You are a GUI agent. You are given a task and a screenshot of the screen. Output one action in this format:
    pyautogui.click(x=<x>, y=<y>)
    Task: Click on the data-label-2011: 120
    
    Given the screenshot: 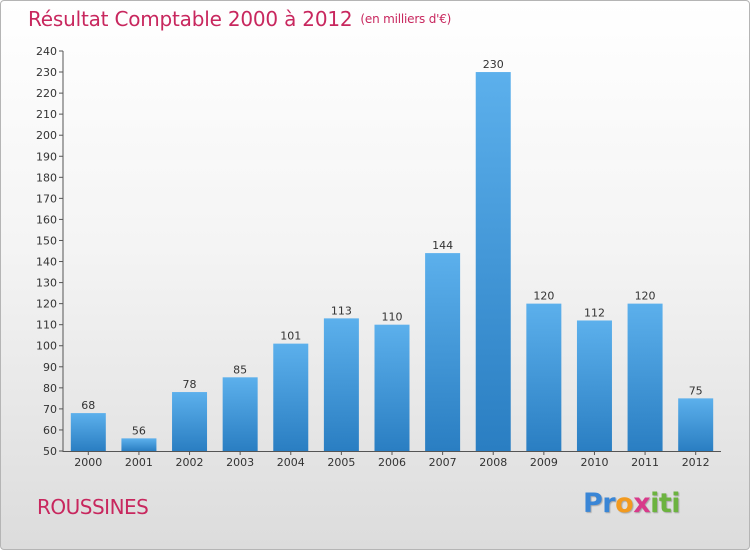 What is the action you would take?
    pyautogui.click(x=645, y=296)
    